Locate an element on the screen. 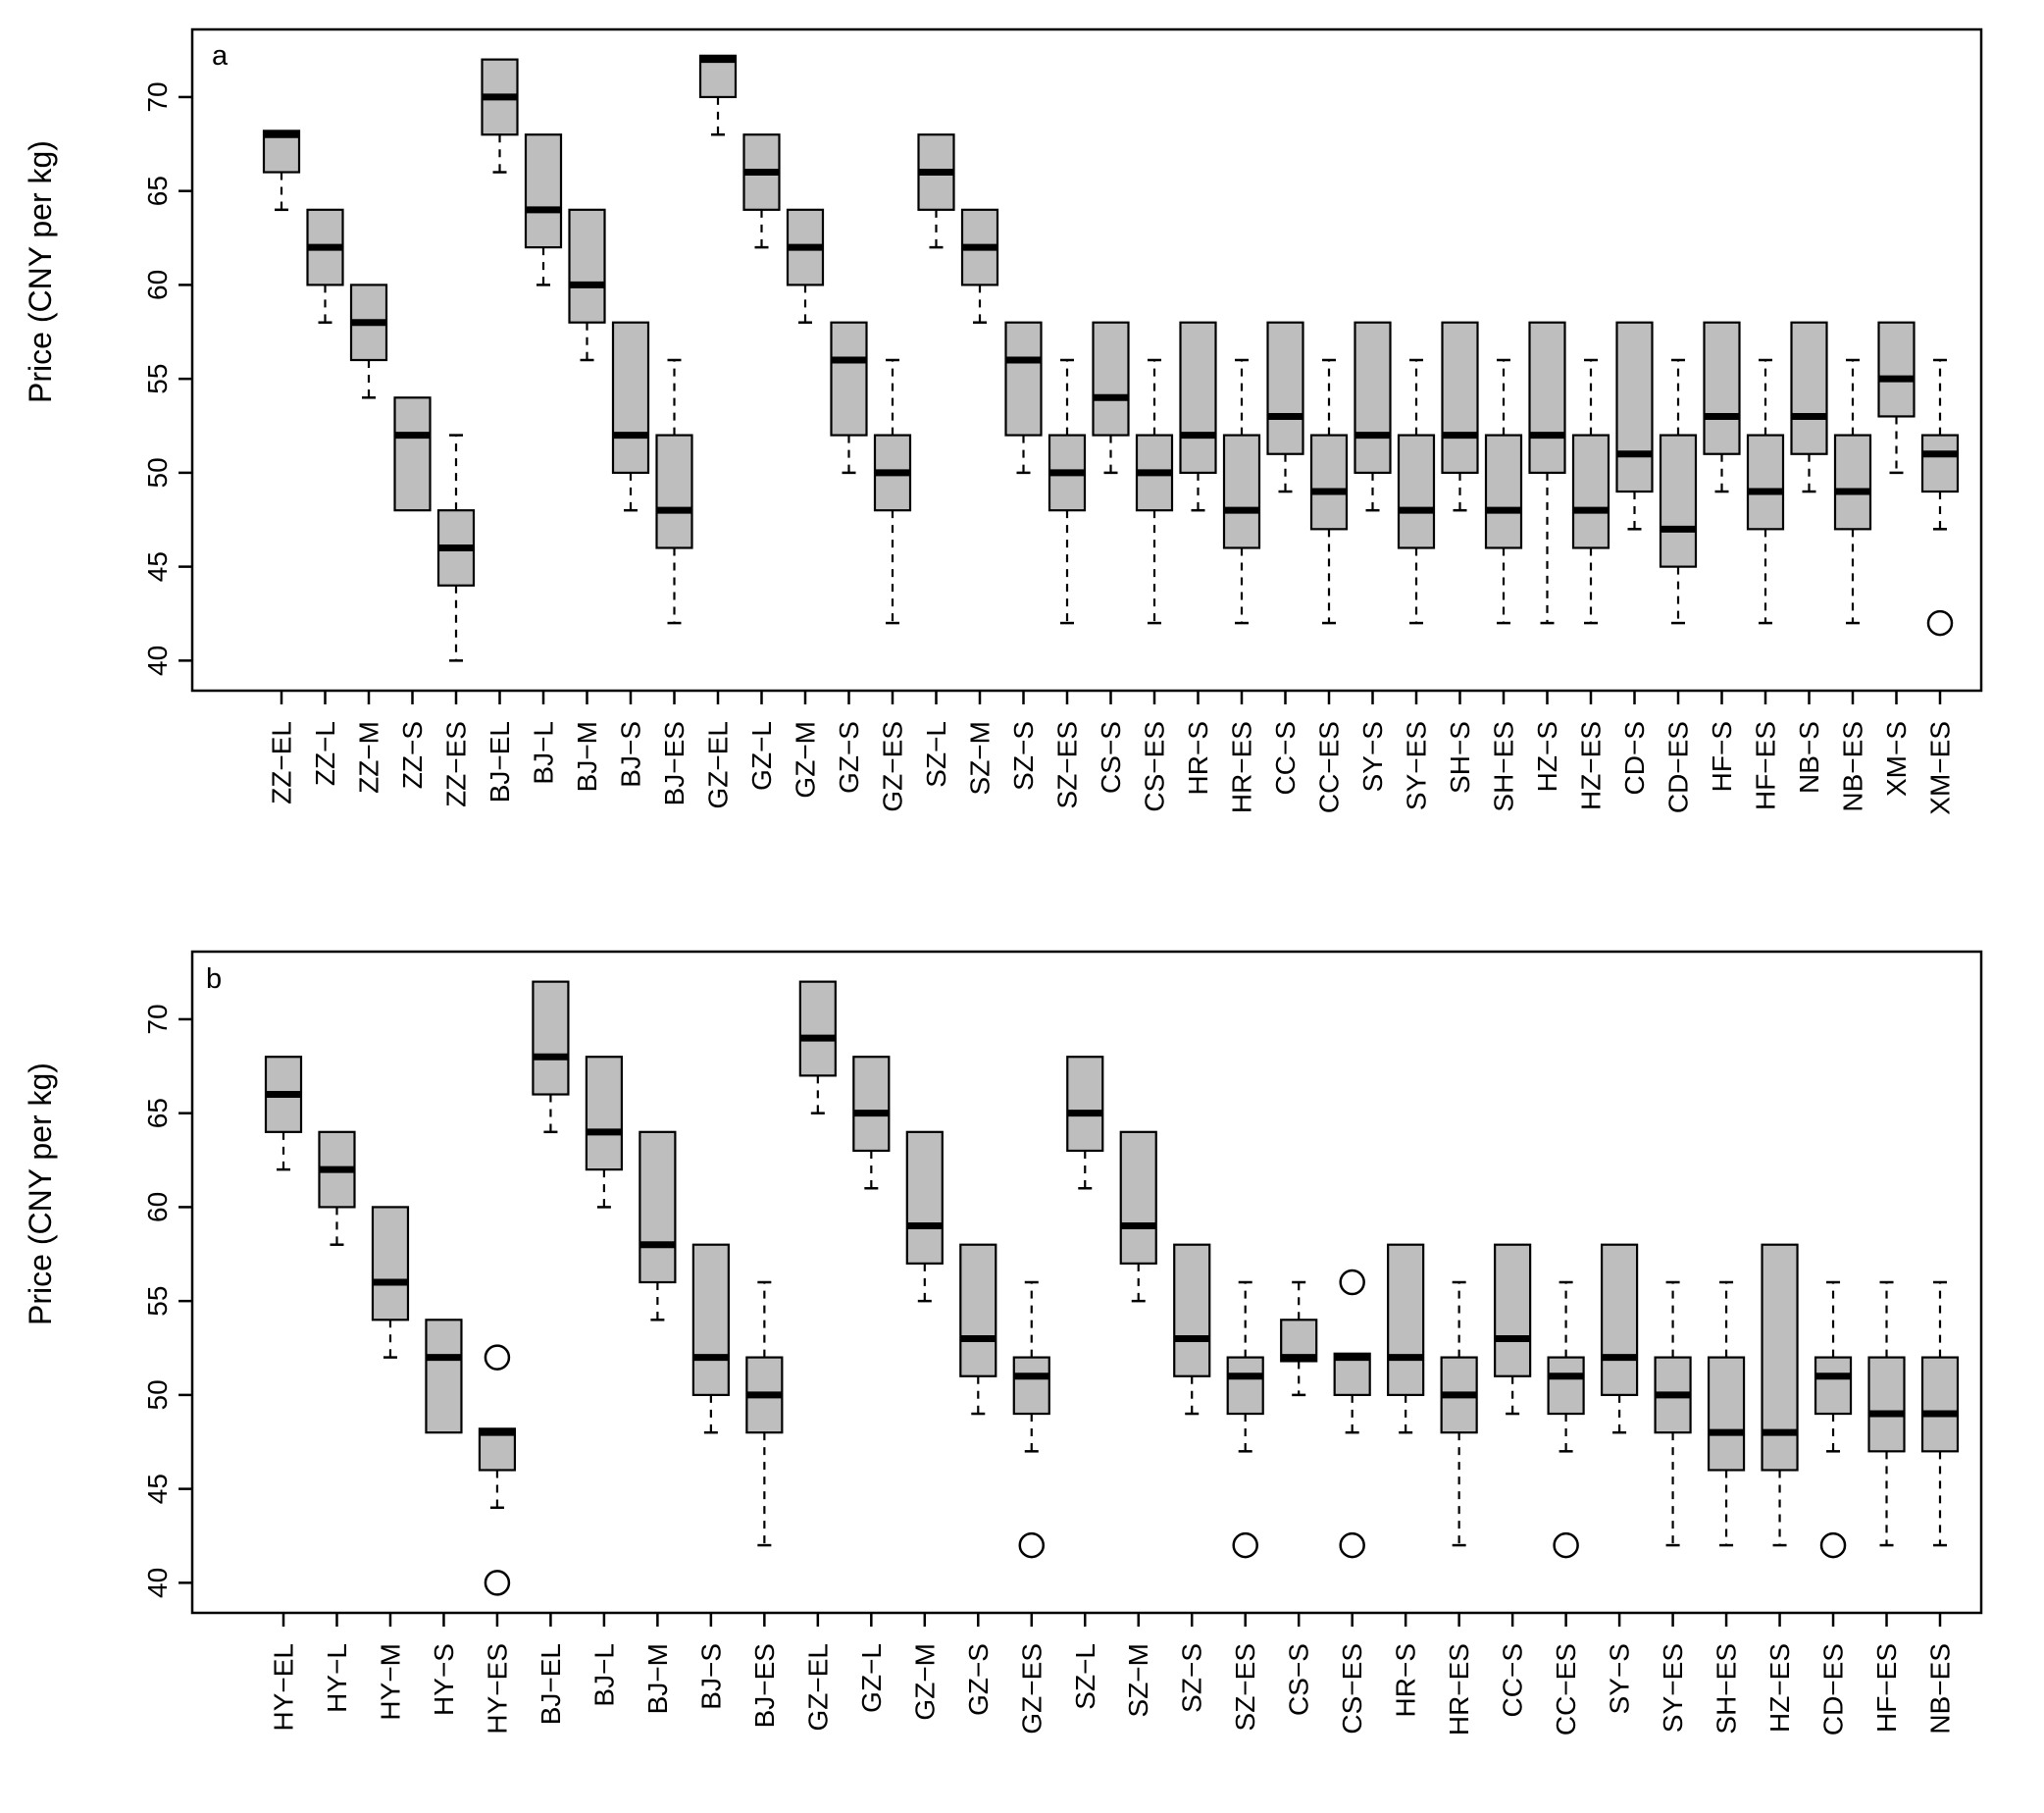 Image resolution: width=2044 pixels, height=1813 pixels. panel-b-gz-l-box-group is located at coordinates (872, 1123).